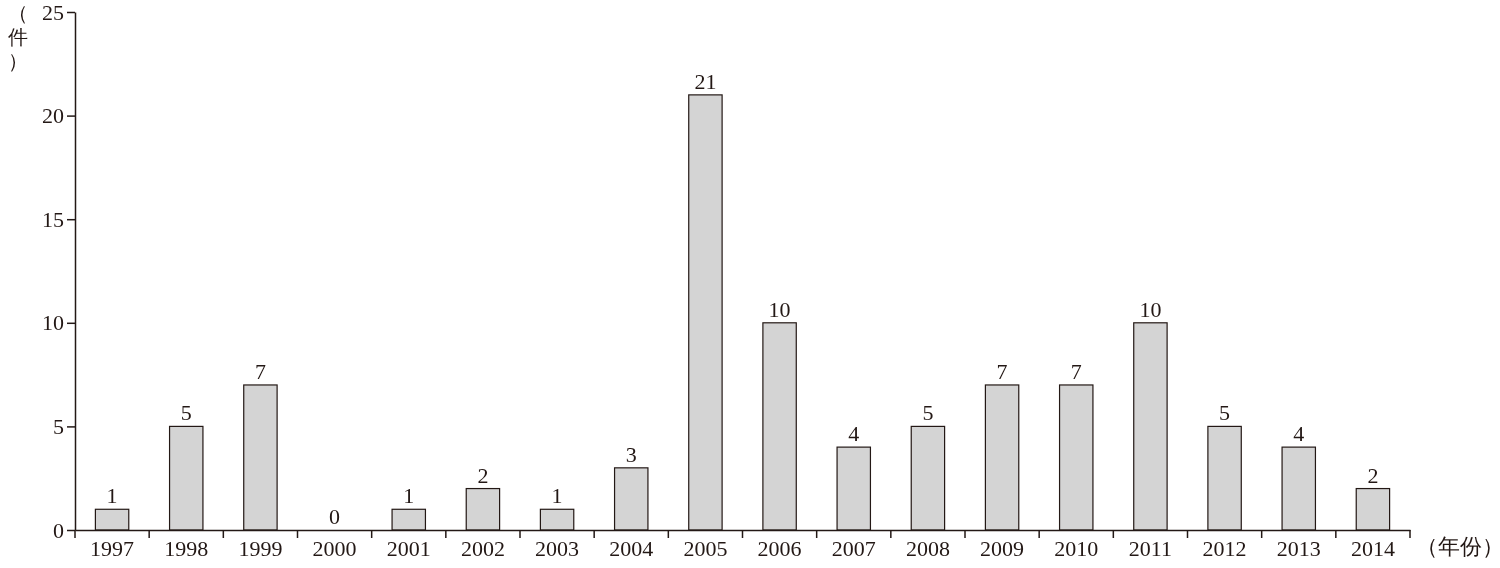 The height and width of the screenshot is (568, 1500). Describe the element at coordinates (112, 548) in the screenshot. I see `x-tick-label: 1997` at that location.